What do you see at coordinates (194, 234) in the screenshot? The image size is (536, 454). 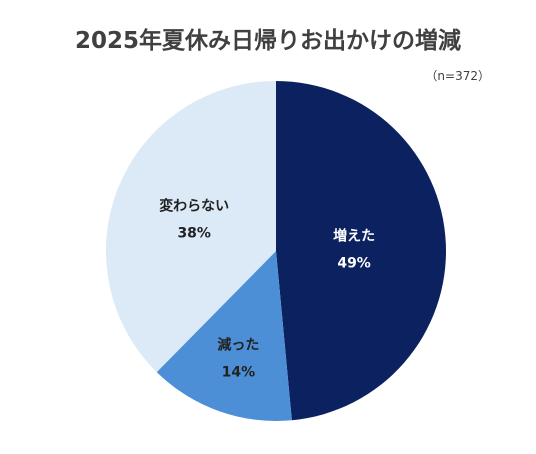 I see `slice-unchanged-value: 38%` at bounding box center [194, 234].